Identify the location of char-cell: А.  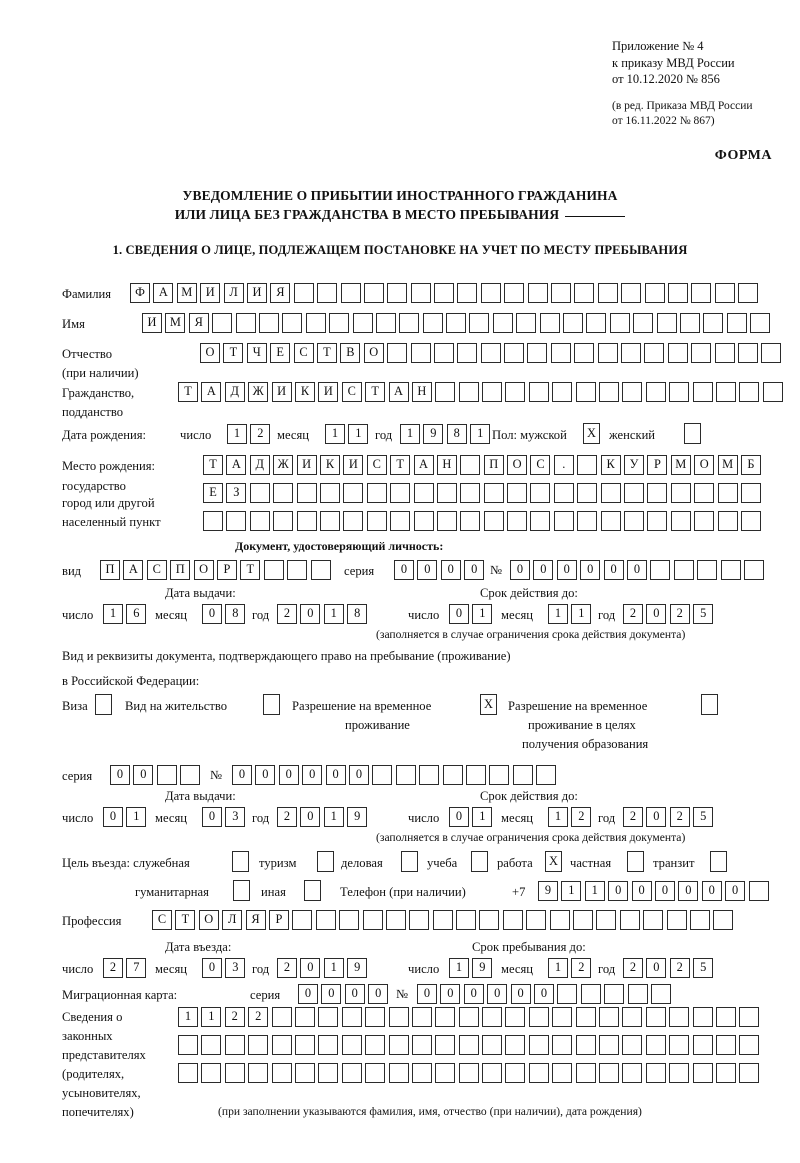
(398, 392).